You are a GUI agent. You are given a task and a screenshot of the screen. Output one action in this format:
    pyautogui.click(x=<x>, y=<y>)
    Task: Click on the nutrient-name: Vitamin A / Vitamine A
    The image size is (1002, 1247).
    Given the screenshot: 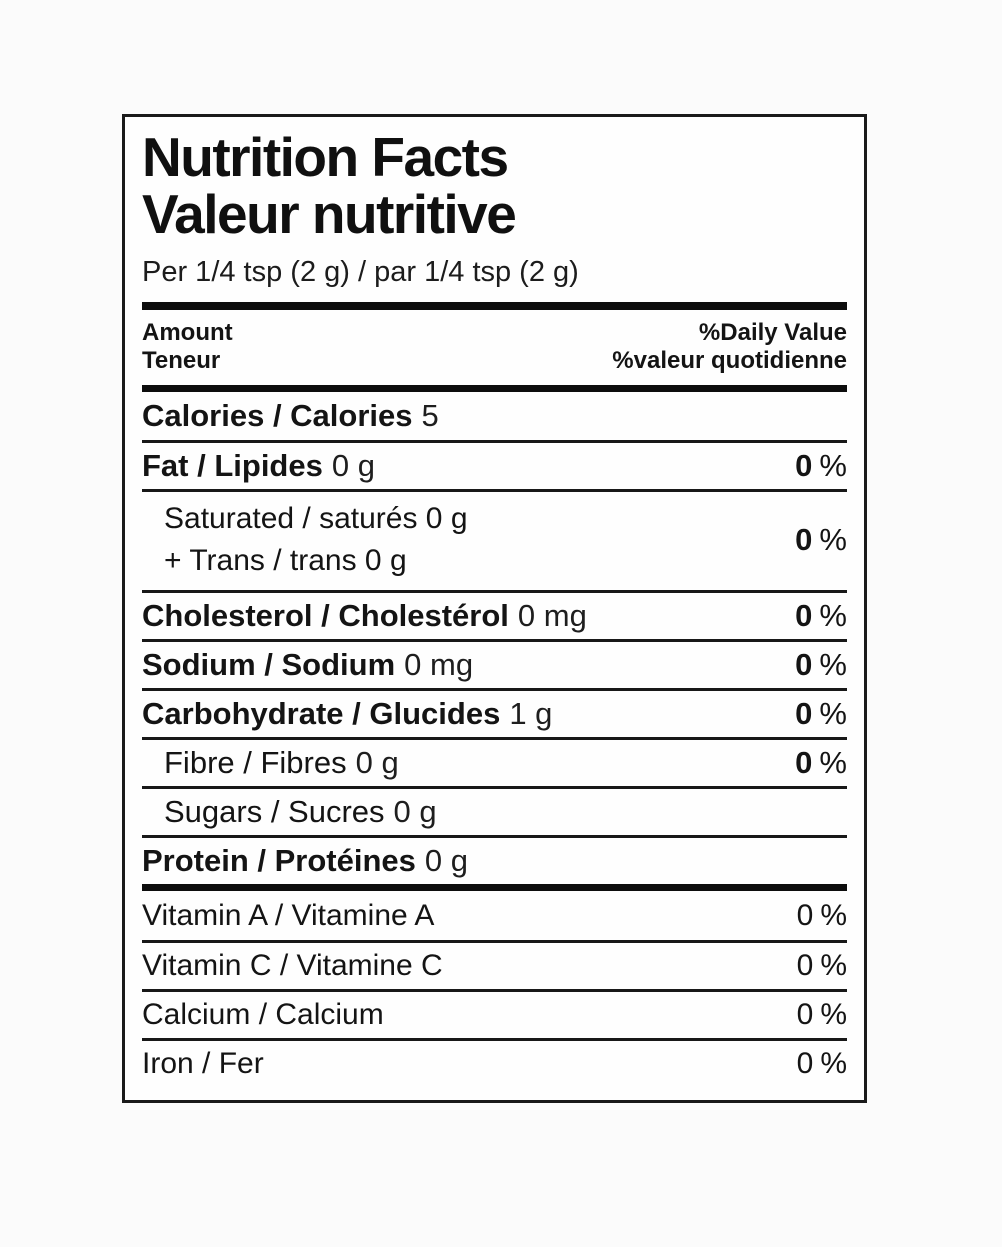 What is the action you would take?
    pyautogui.click(x=288, y=915)
    